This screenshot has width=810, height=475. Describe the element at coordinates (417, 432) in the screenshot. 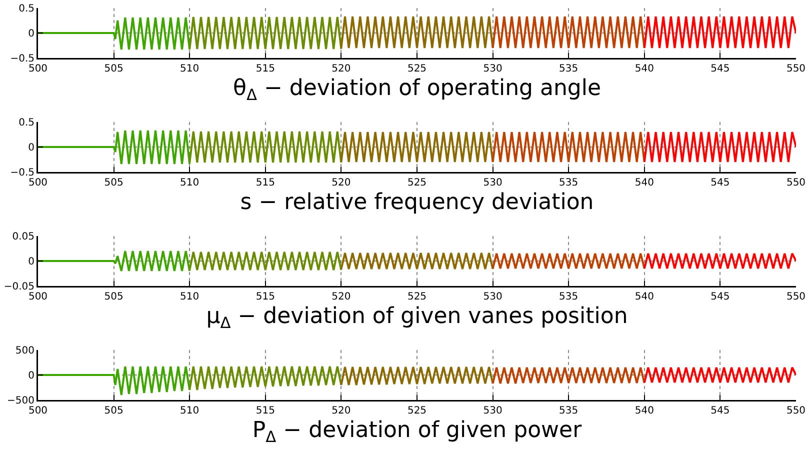

I see `x-axis-title: P$_{Δ}$ − deviation of given power` at that location.